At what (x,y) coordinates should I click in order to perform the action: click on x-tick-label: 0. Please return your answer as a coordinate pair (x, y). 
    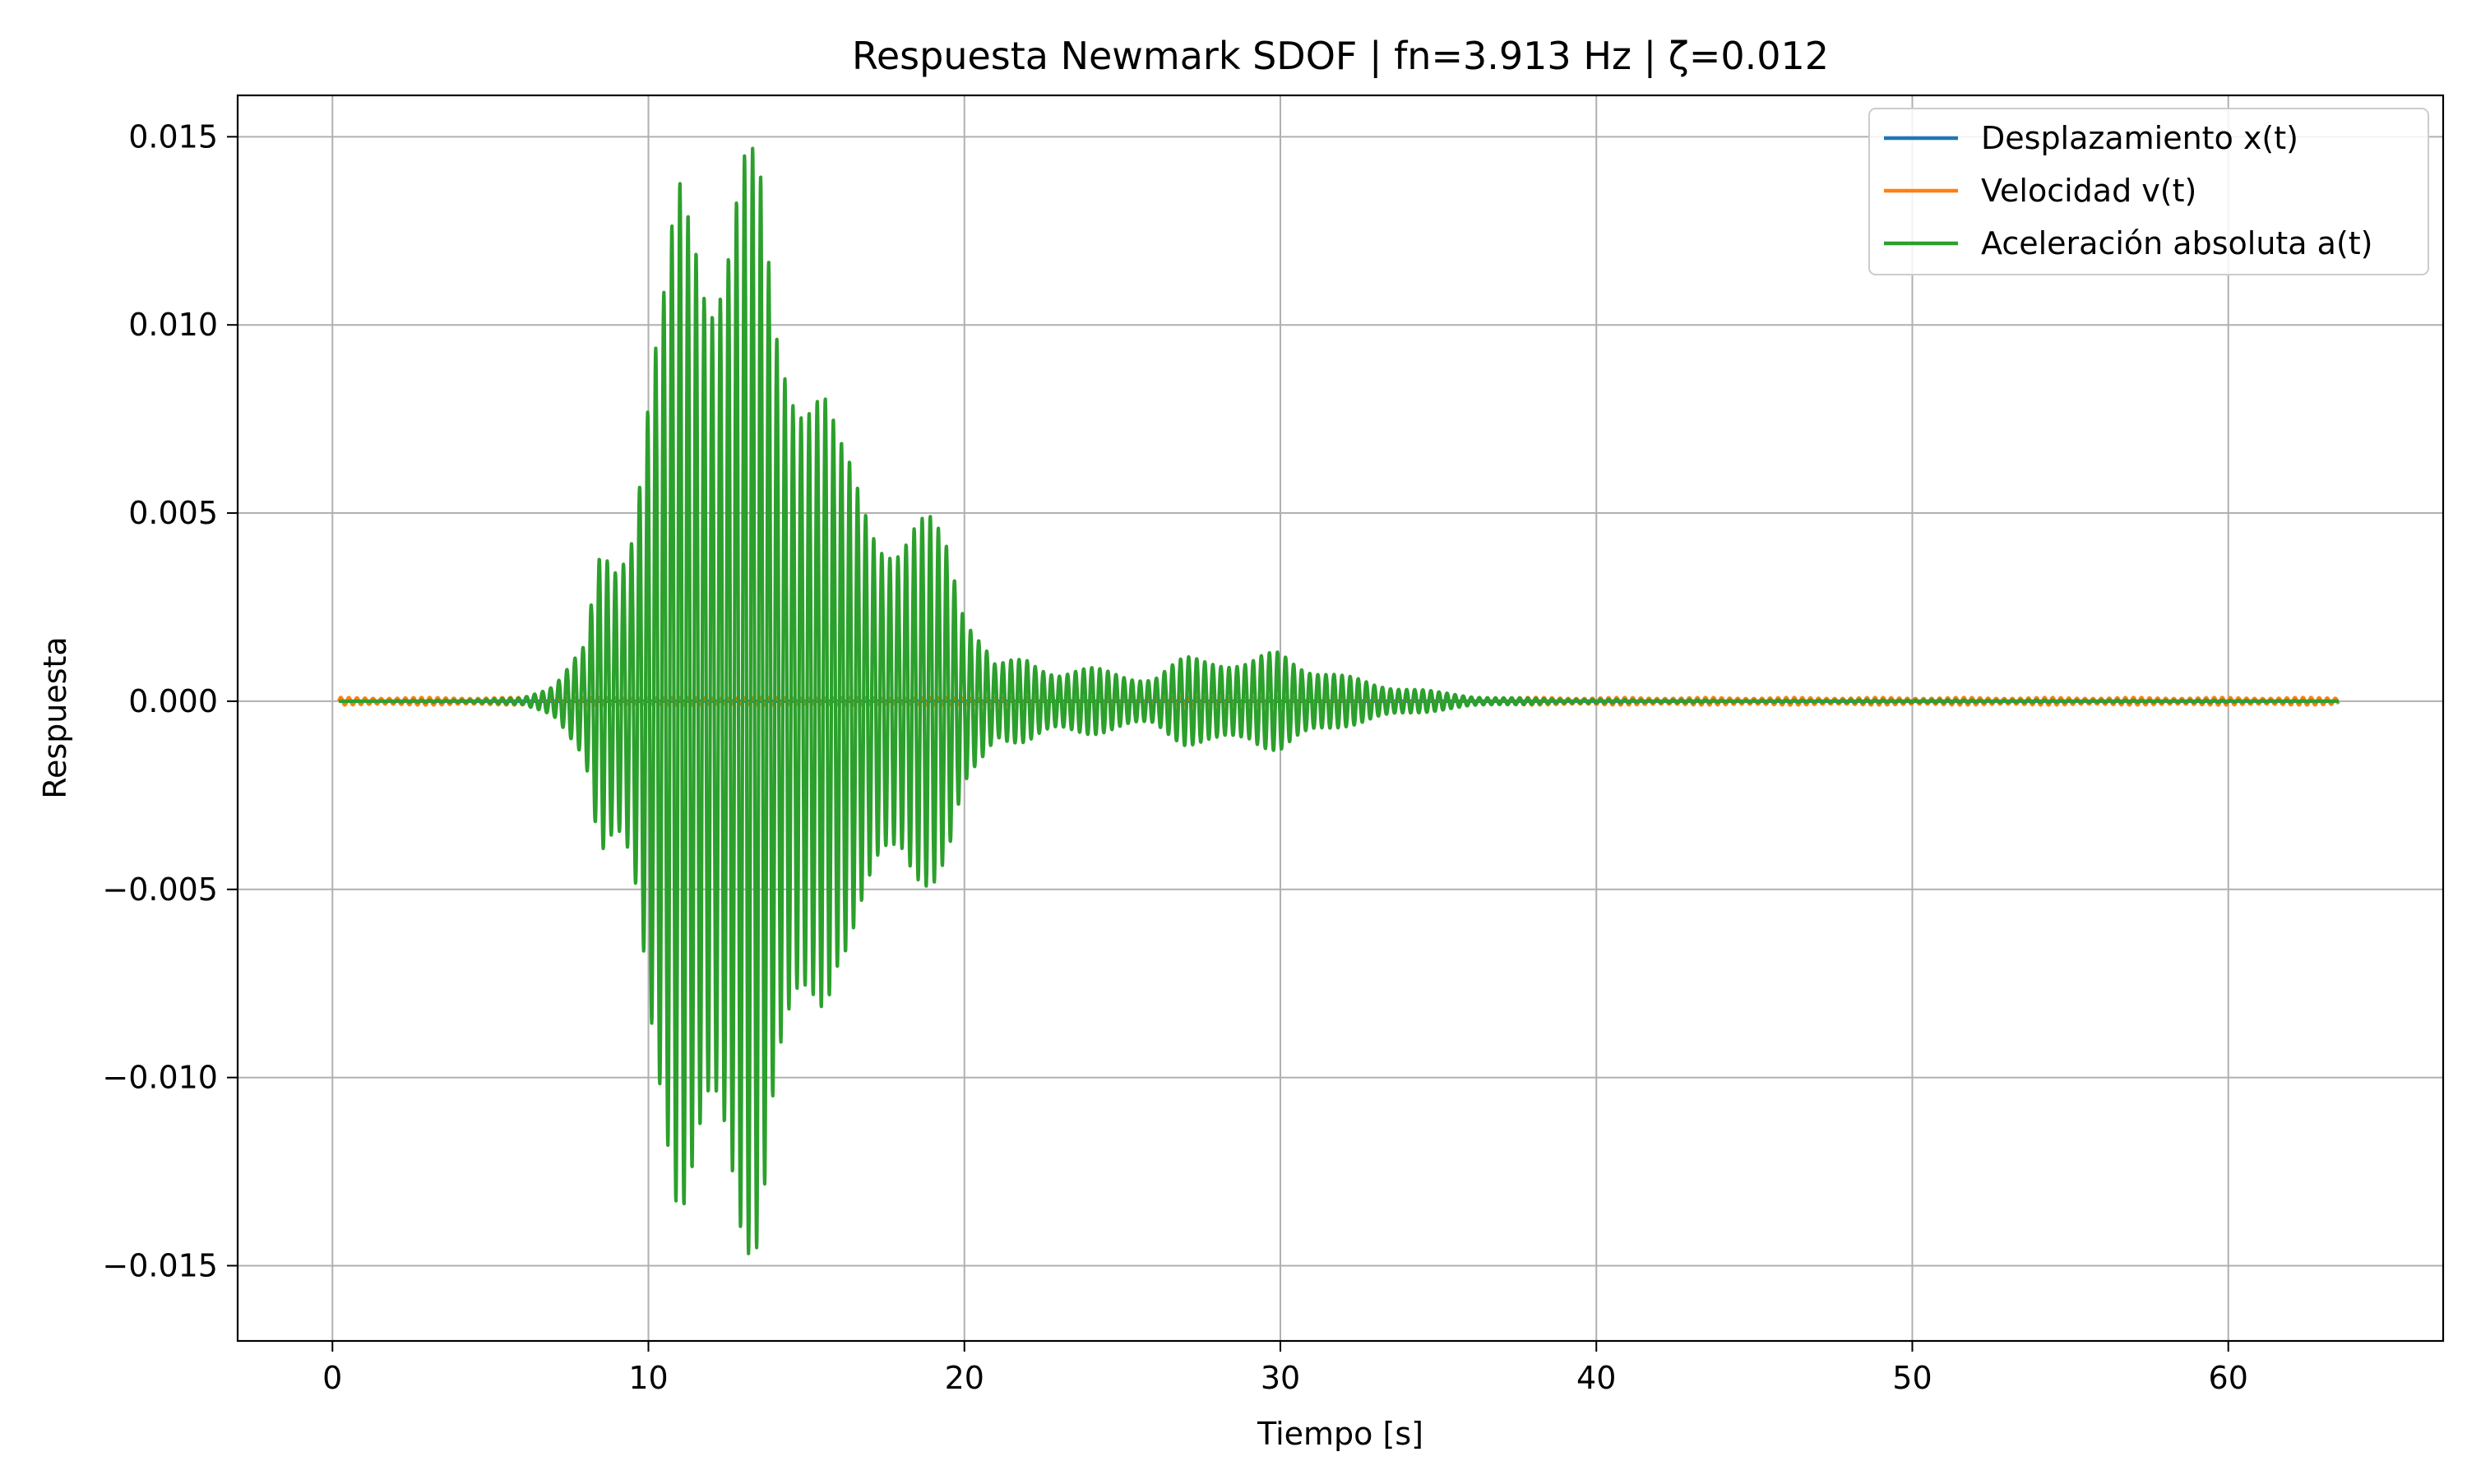
    Looking at the image, I should click on (332, 1378).